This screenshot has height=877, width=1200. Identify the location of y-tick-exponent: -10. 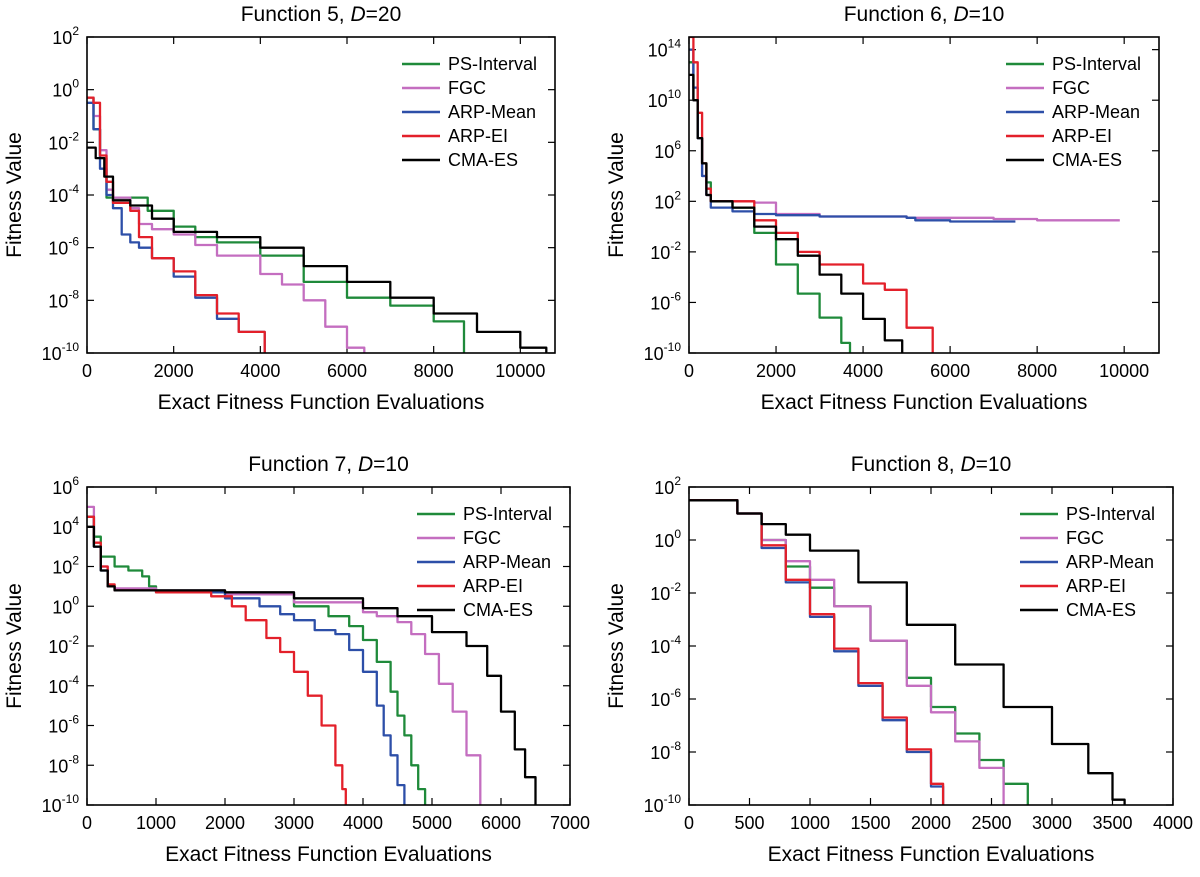
(71, 347).